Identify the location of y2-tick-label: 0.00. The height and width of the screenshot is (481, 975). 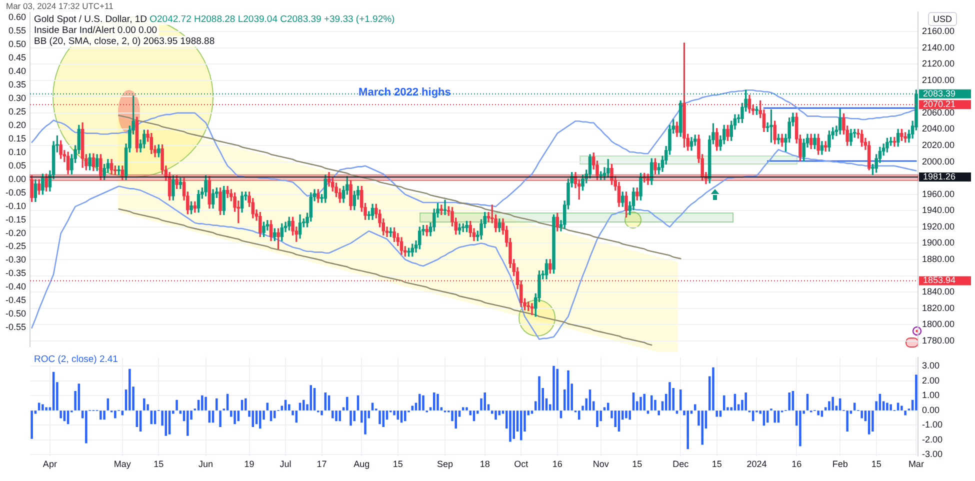
(17, 179).